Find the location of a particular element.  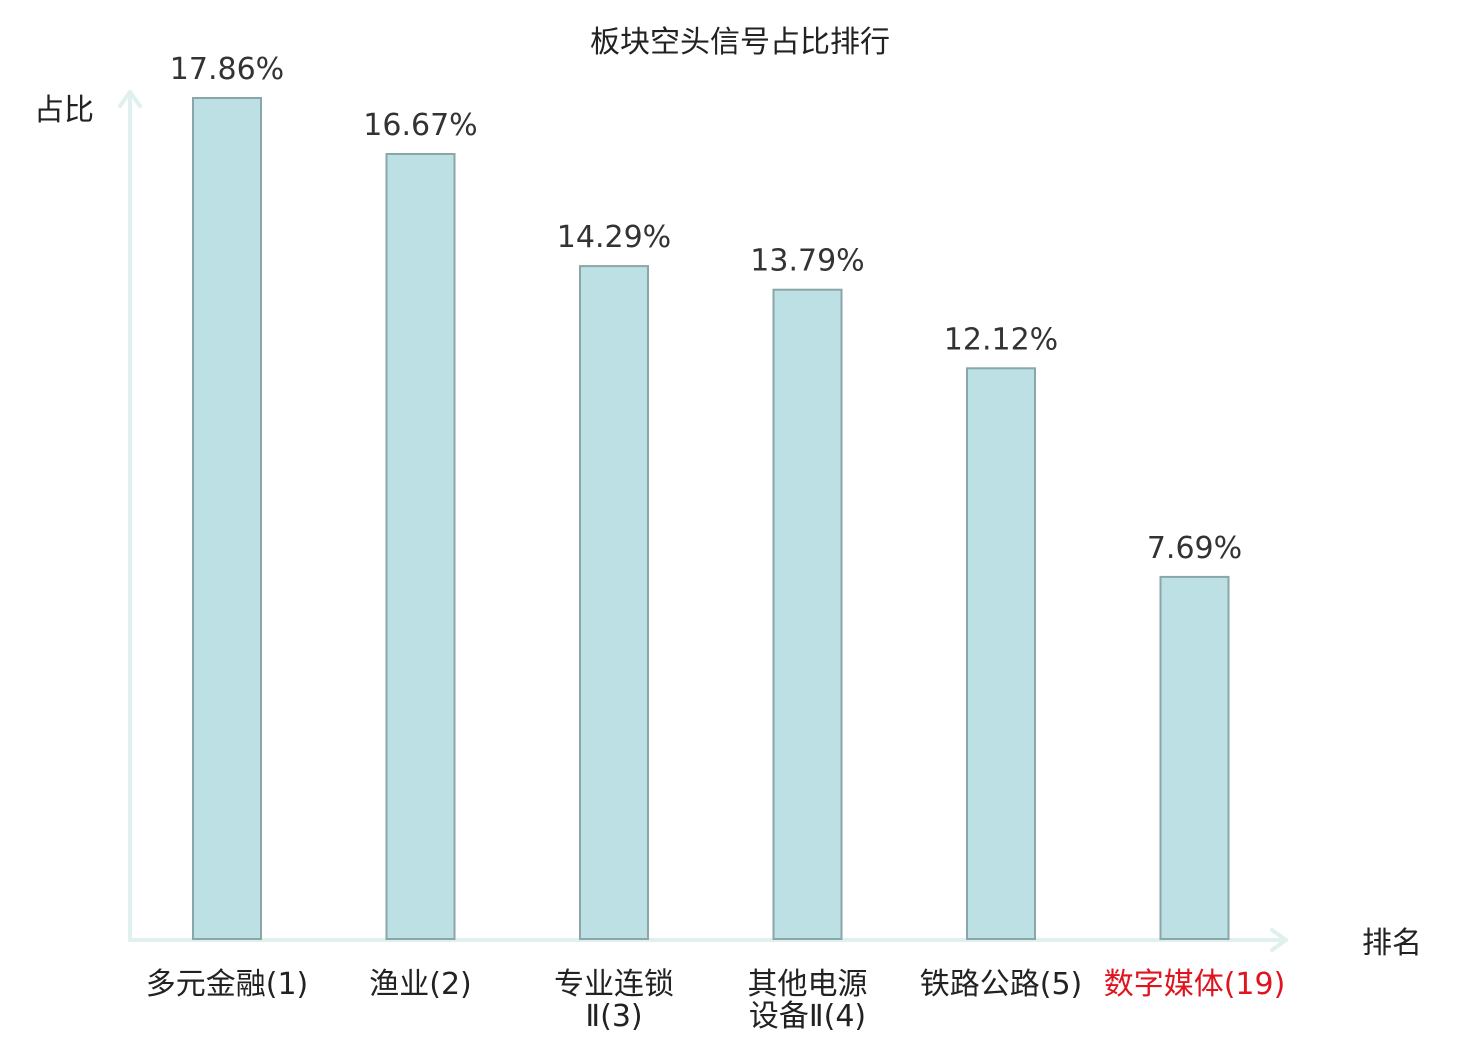

category-label-1: 多元金融(1) is located at coordinates (227, 984).